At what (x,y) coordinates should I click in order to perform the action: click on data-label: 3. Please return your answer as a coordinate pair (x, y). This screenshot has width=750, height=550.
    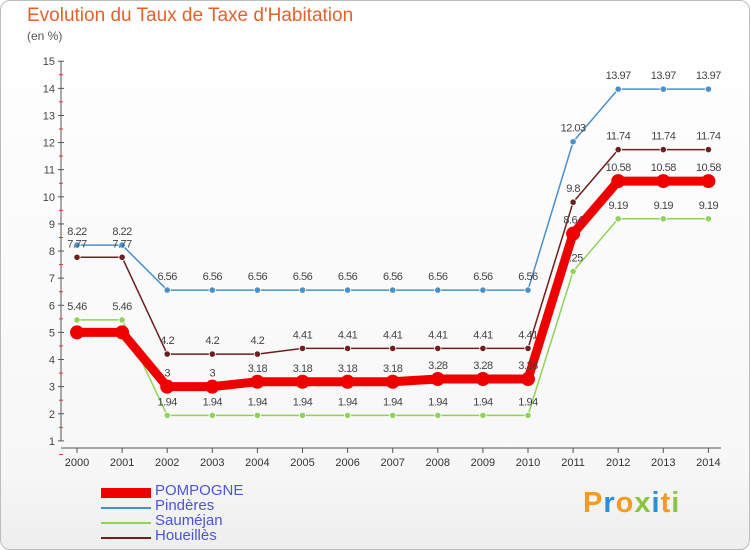
    Looking at the image, I should click on (212, 374).